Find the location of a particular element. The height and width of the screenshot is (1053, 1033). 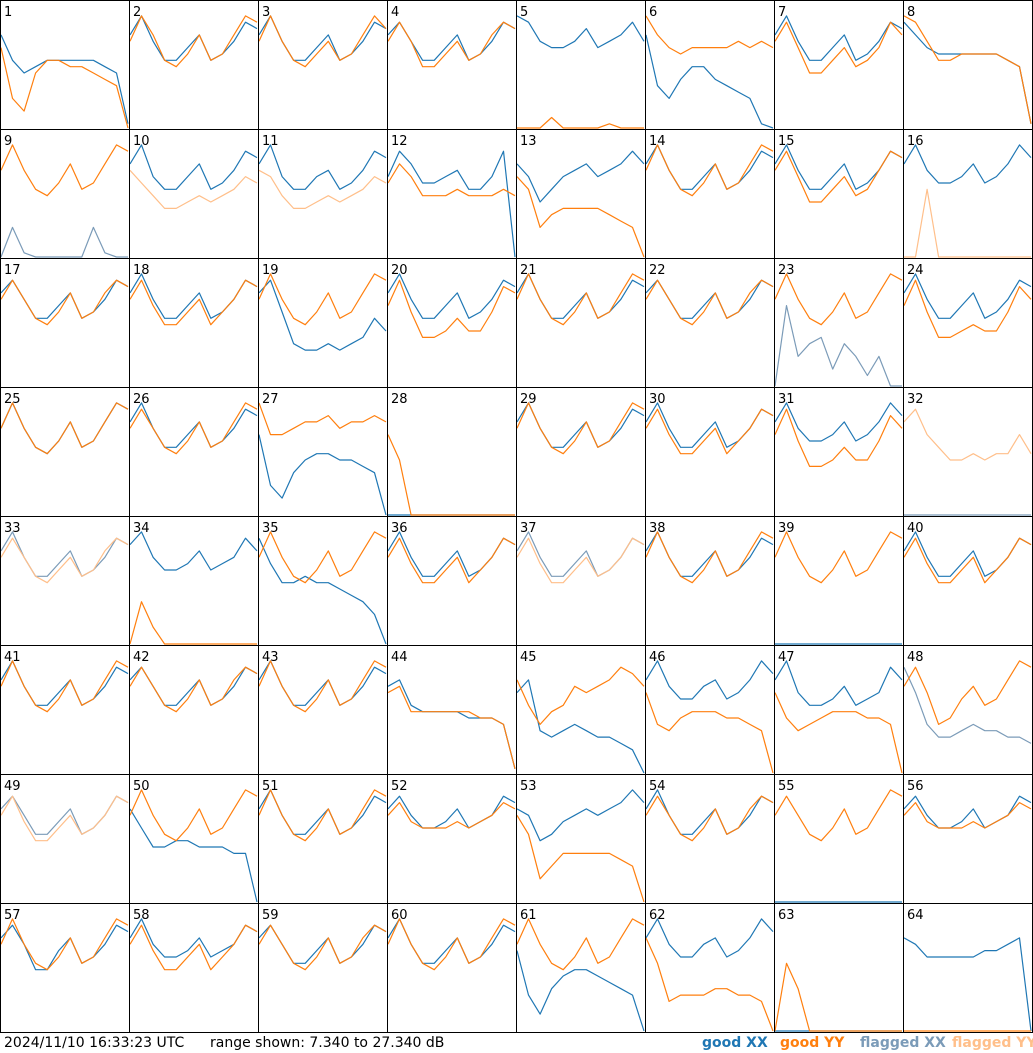

panel: 24 is located at coordinates (968, 323).